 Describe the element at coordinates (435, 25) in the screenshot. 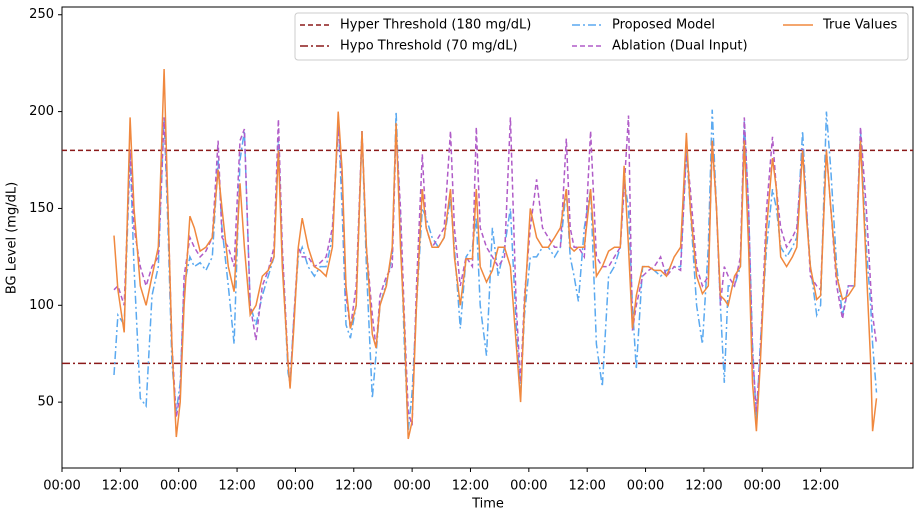

I see `legend-label: Hyper Threshold (180 mg/dL)` at that location.